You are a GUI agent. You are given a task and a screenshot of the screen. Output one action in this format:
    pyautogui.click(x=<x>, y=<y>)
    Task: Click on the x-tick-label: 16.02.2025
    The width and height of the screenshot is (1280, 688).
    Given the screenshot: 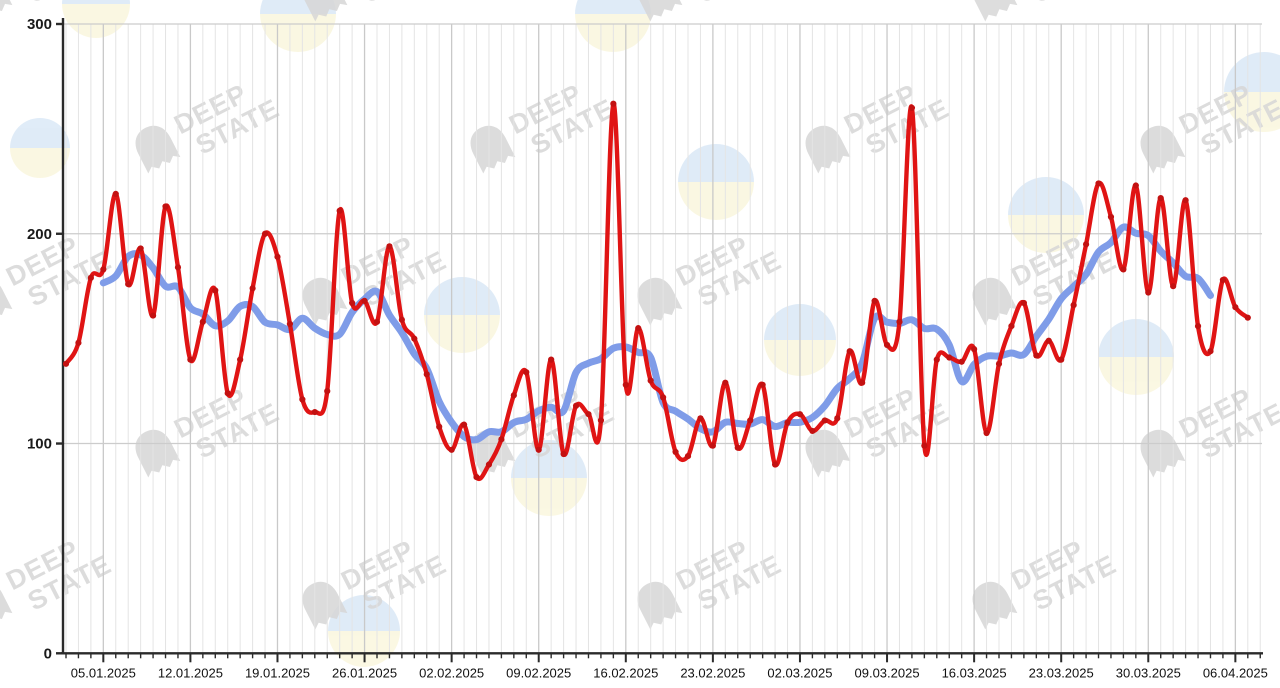 What is the action you would take?
    pyautogui.click(x=625, y=672)
    